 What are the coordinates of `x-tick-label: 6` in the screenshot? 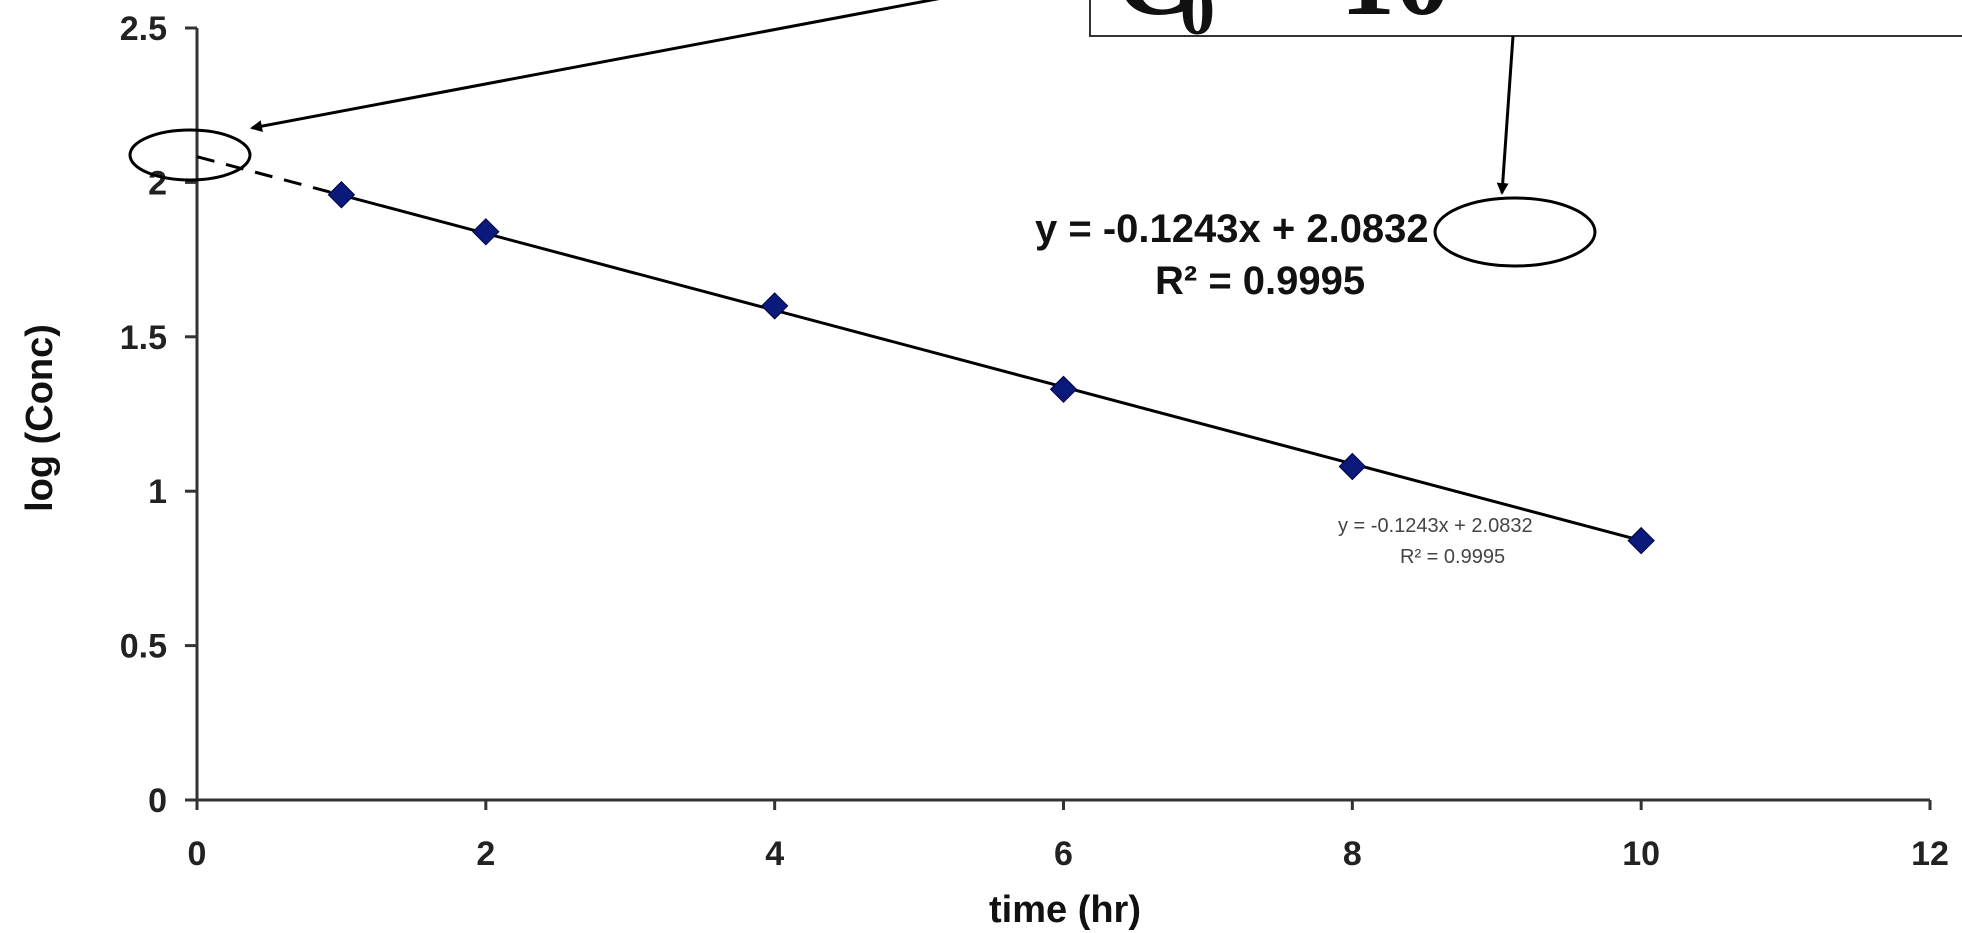 It's located at (1063, 854).